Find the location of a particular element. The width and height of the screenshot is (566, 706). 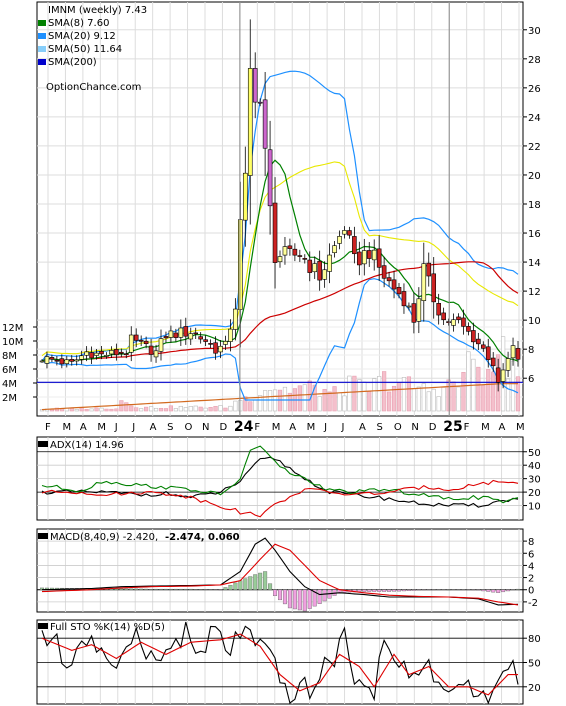

x-tick-label: 24 is located at coordinates (244, 427).